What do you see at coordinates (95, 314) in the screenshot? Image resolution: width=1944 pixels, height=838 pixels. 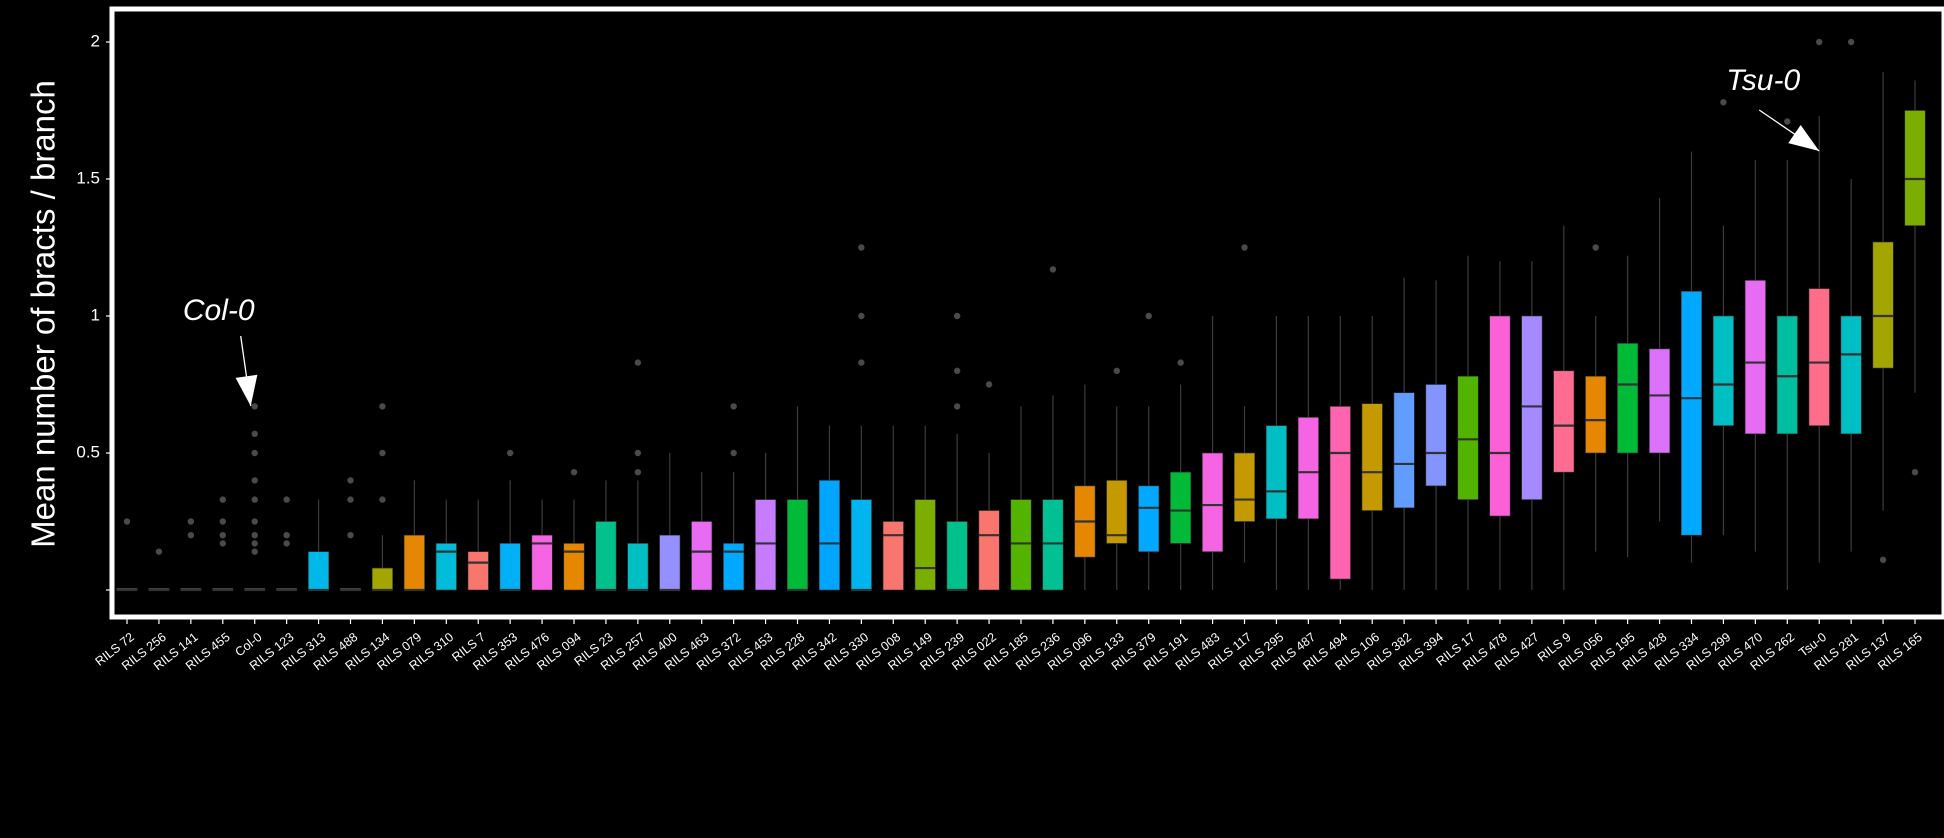 I see `y-tick-label: 1` at bounding box center [95, 314].